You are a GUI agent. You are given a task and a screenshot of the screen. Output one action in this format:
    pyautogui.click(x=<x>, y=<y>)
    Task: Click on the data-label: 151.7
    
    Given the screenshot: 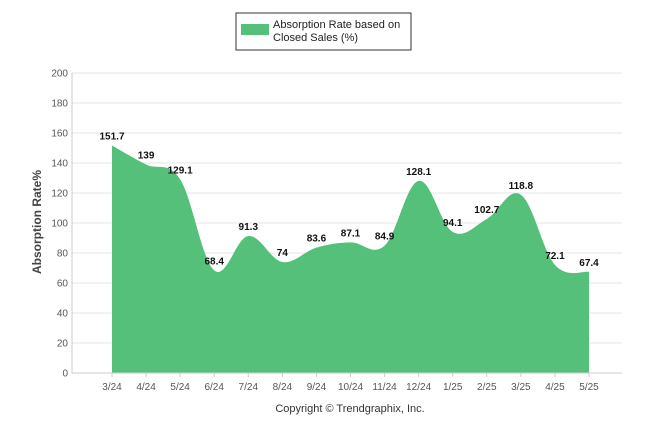 What is the action you would take?
    pyautogui.click(x=111, y=136)
    